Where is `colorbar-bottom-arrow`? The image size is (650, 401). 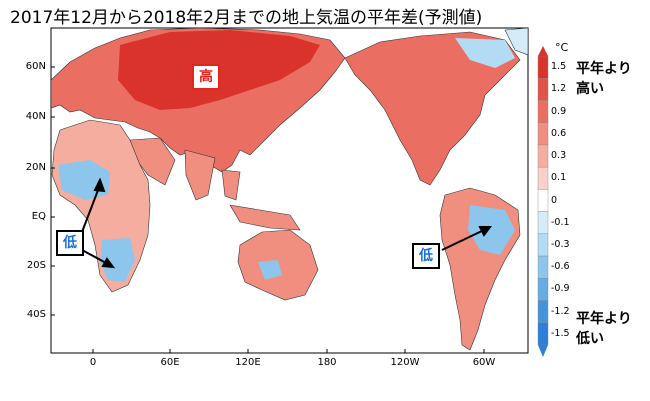
colorbar-bottom-arrow is located at coordinates (543, 351).